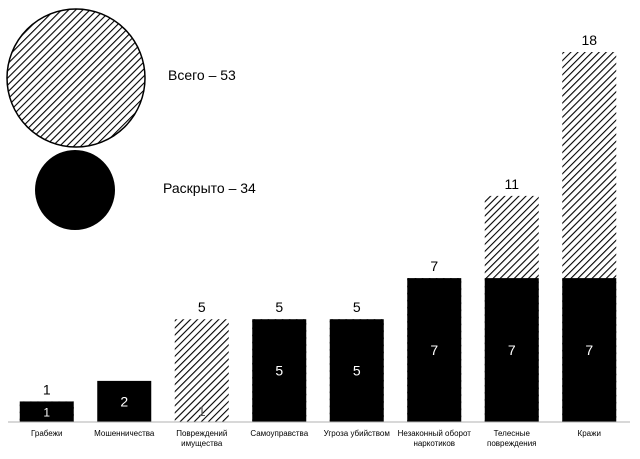 The width and height of the screenshot is (640, 459). What do you see at coordinates (46, 433) in the screenshot?
I see `x-tick-label-0: Грабежи` at bounding box center [46, 433].